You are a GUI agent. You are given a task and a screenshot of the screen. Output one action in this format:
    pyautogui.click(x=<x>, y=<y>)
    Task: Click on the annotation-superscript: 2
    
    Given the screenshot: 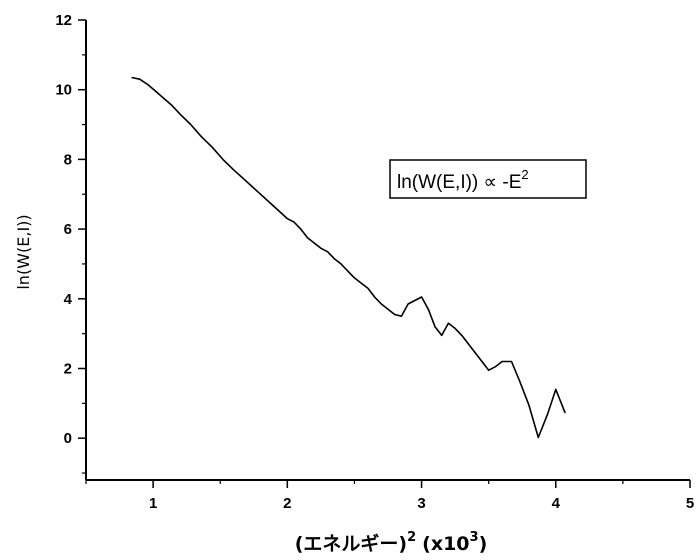 What is the action you would take?
    pyautogui.click(x=524, y=174)
    